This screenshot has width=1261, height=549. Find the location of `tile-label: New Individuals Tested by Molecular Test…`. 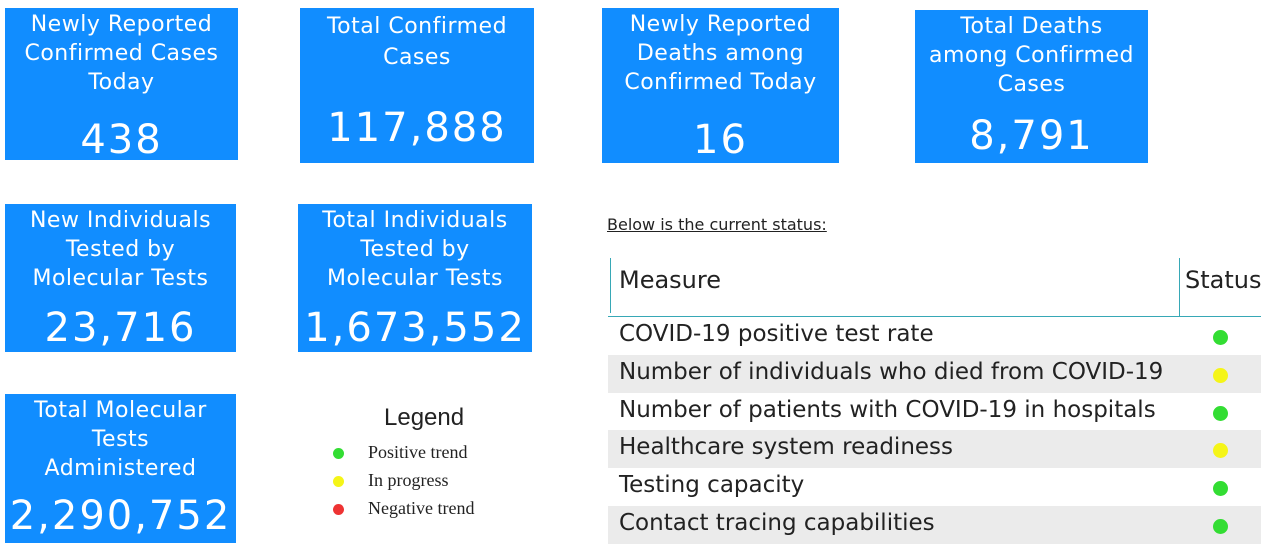

tile-label: New Individuals Tested by Molecular Test… is located at coordinates (120, 249).